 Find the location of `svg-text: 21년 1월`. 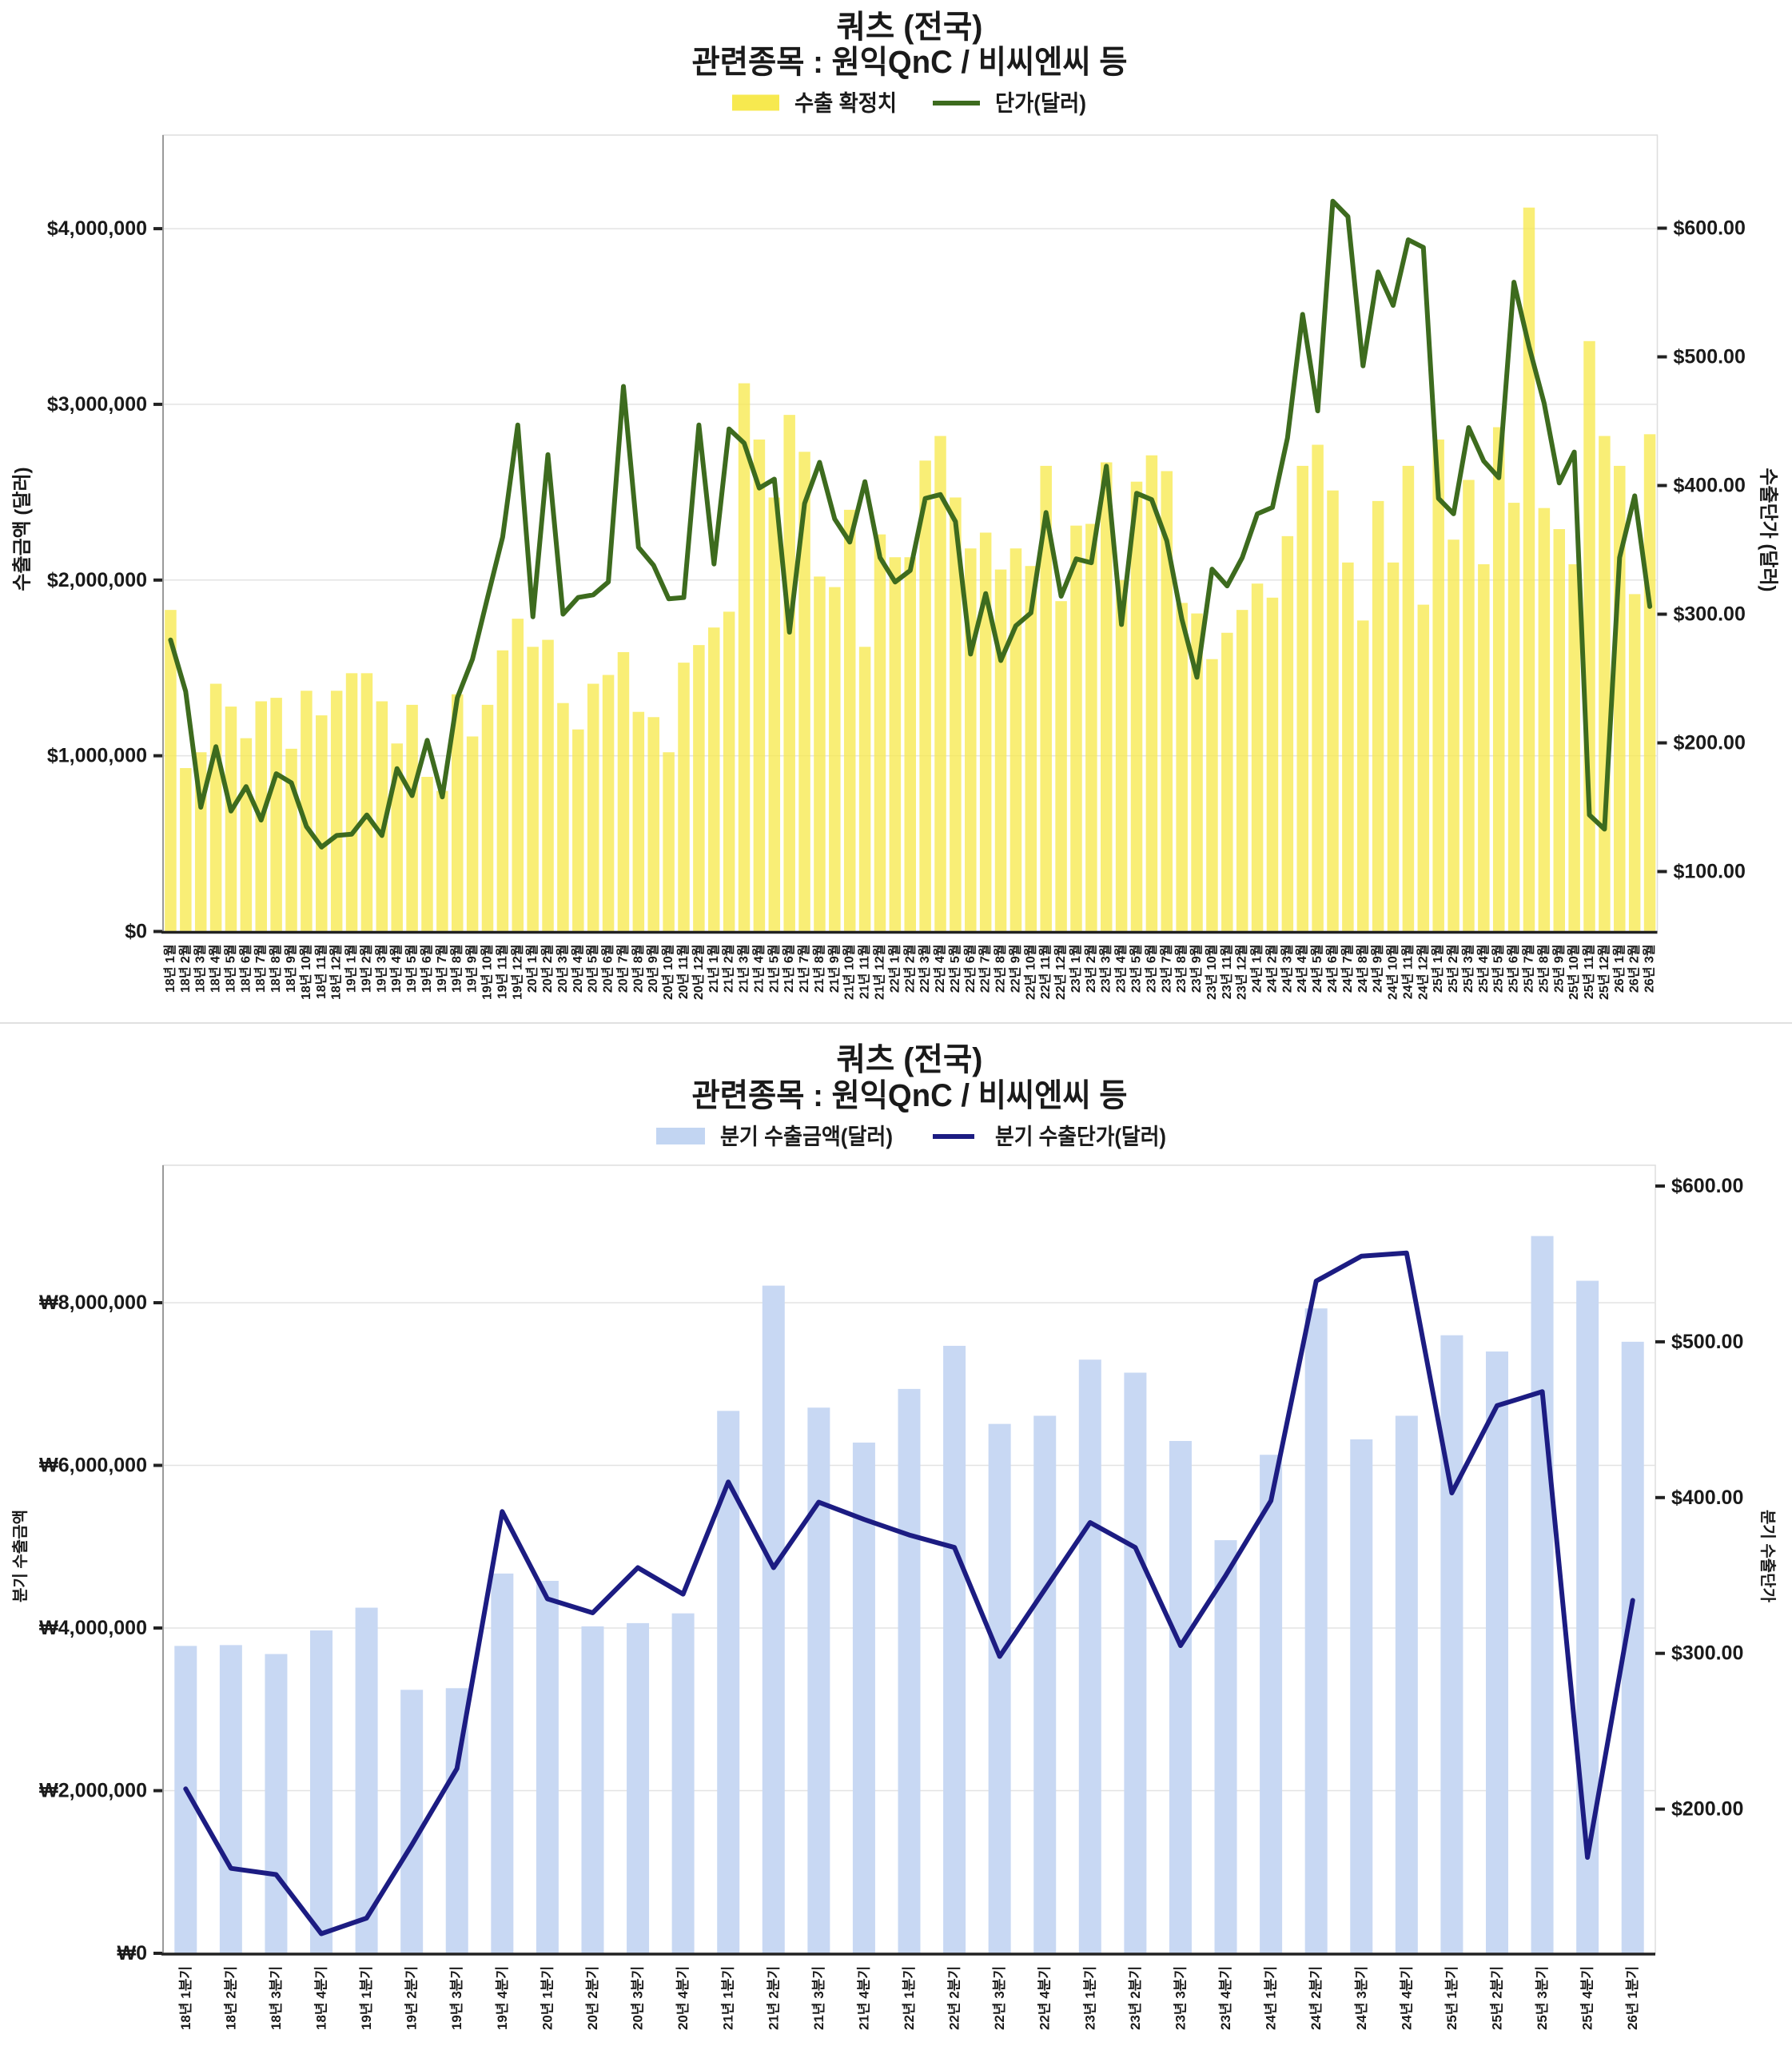

svg-text: 21년 1월 is located at coordinates (713, 969).